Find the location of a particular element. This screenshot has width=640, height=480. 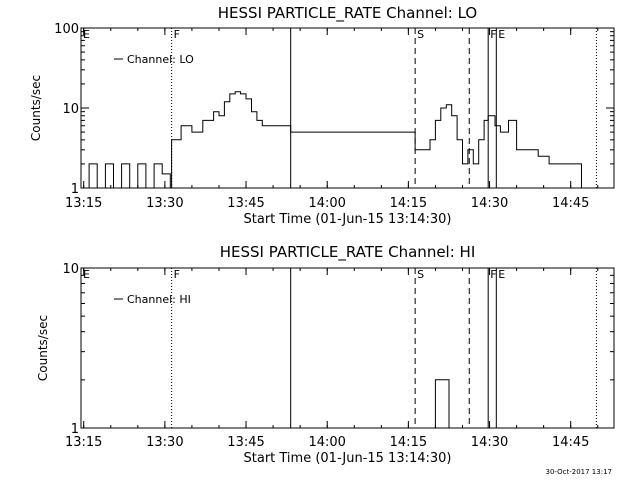

chart-title: HESSI PARTICLE_RATE Channel: LO is located at coordinates (347, 13).